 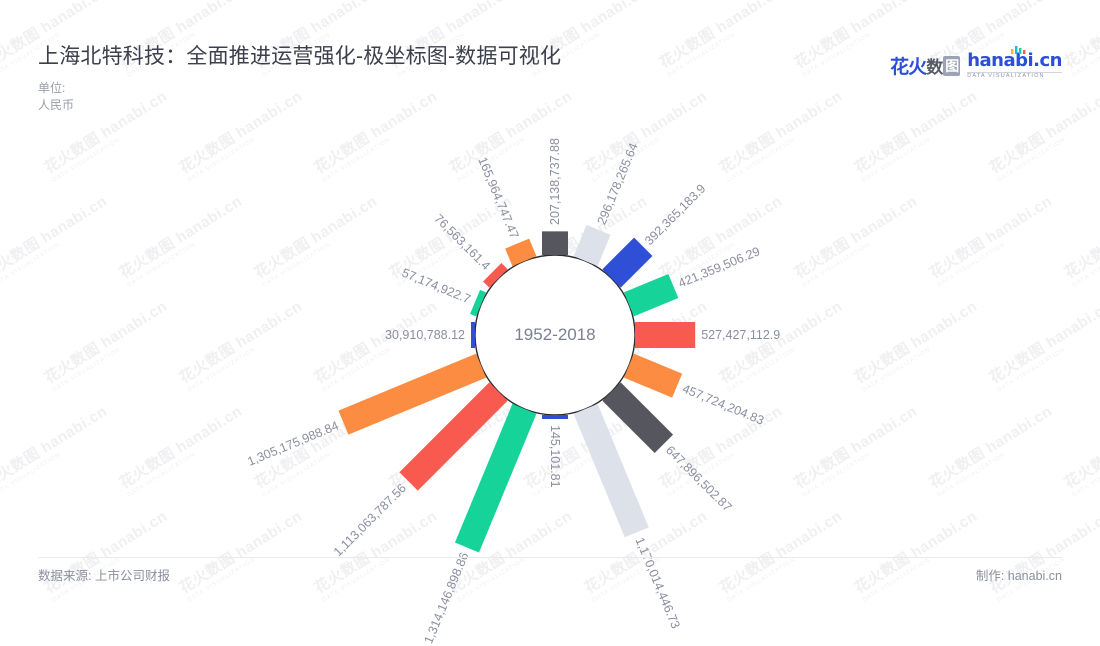 I want to click on bar-value-label: 457,724,204.83, so click(x=723, y=404).